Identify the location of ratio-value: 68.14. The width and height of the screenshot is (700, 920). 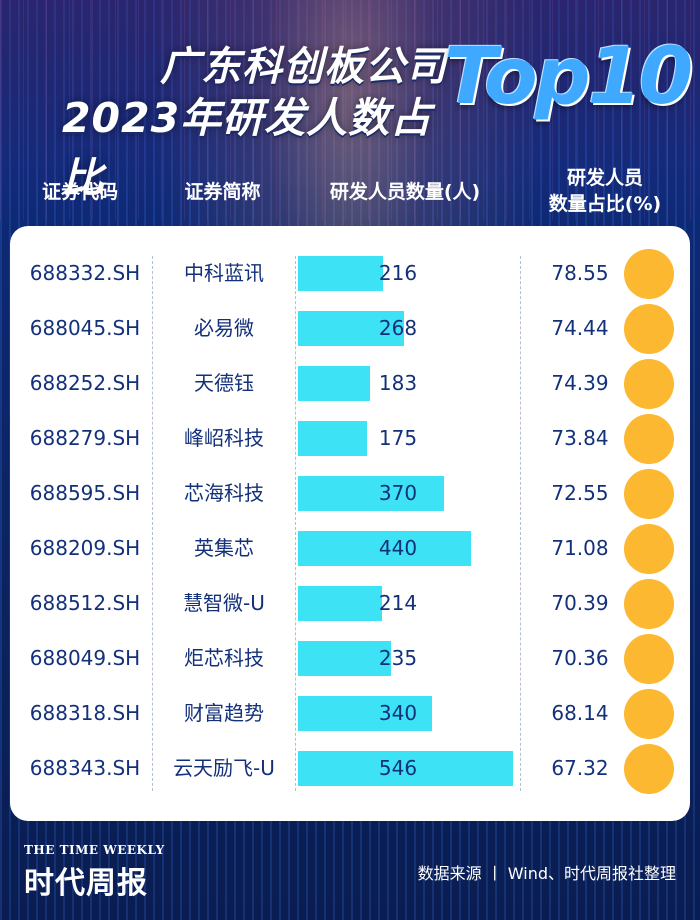
(580, 713).